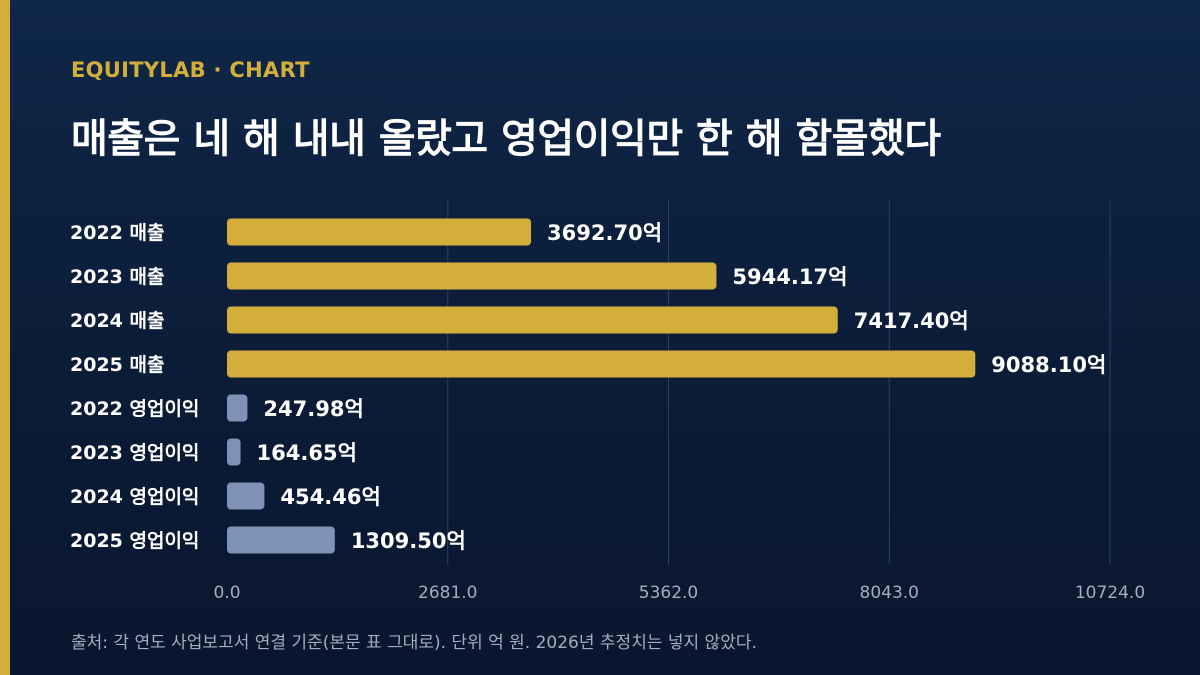 Image resolution: width=1200 pixels, height=675 pixels. What do you see at coordinates (117, 321) in the screenshot?
I see `category-label: 2024 매출` at bounding box center [117, 321].